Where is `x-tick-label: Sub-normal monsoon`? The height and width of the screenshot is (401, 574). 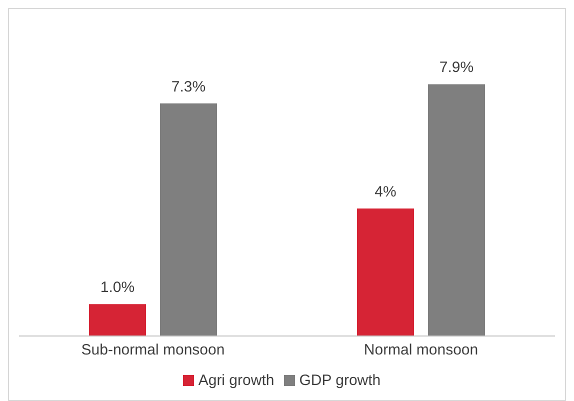 x-tick-label: Sub-normal monsoon is located at coordinates (153, 350).